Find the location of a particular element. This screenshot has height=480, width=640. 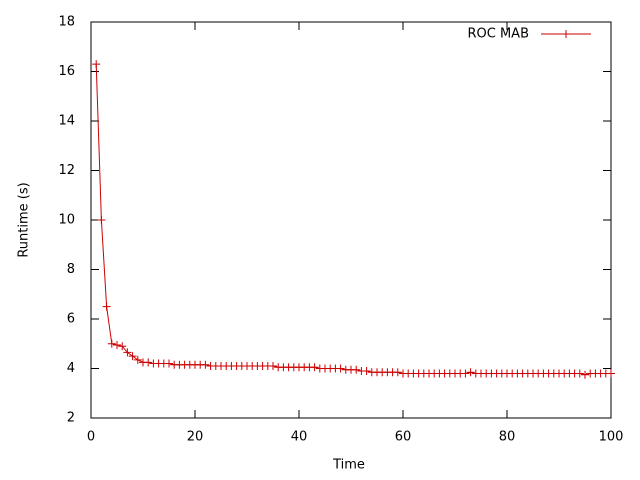

y-tick-label: 18 is located at coordinates (66, 22).